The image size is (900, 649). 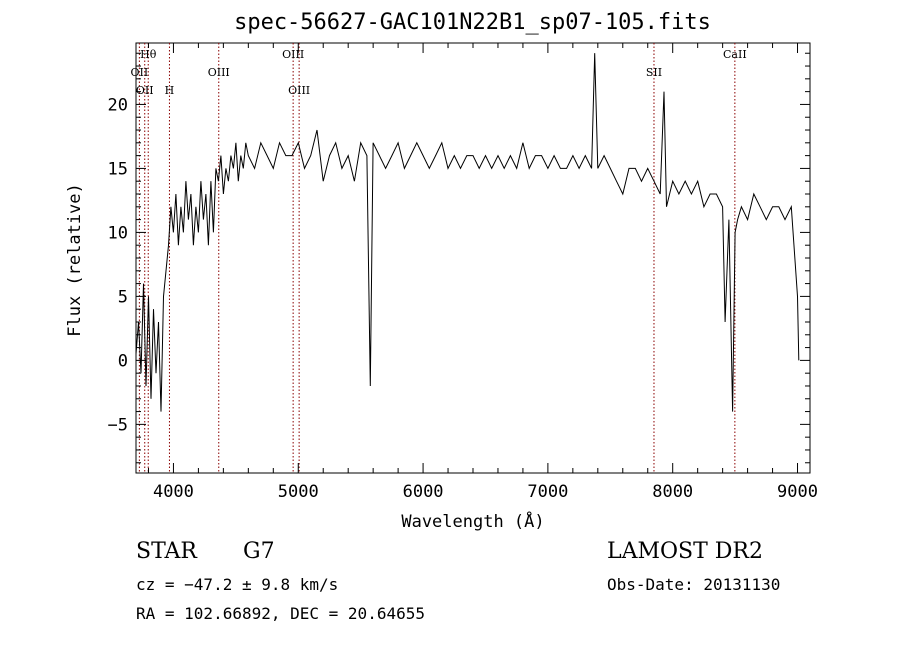 I want to click on redshift-cz: cz = −47.2 ± 9.8 km/s, so click(x=237, y=584).